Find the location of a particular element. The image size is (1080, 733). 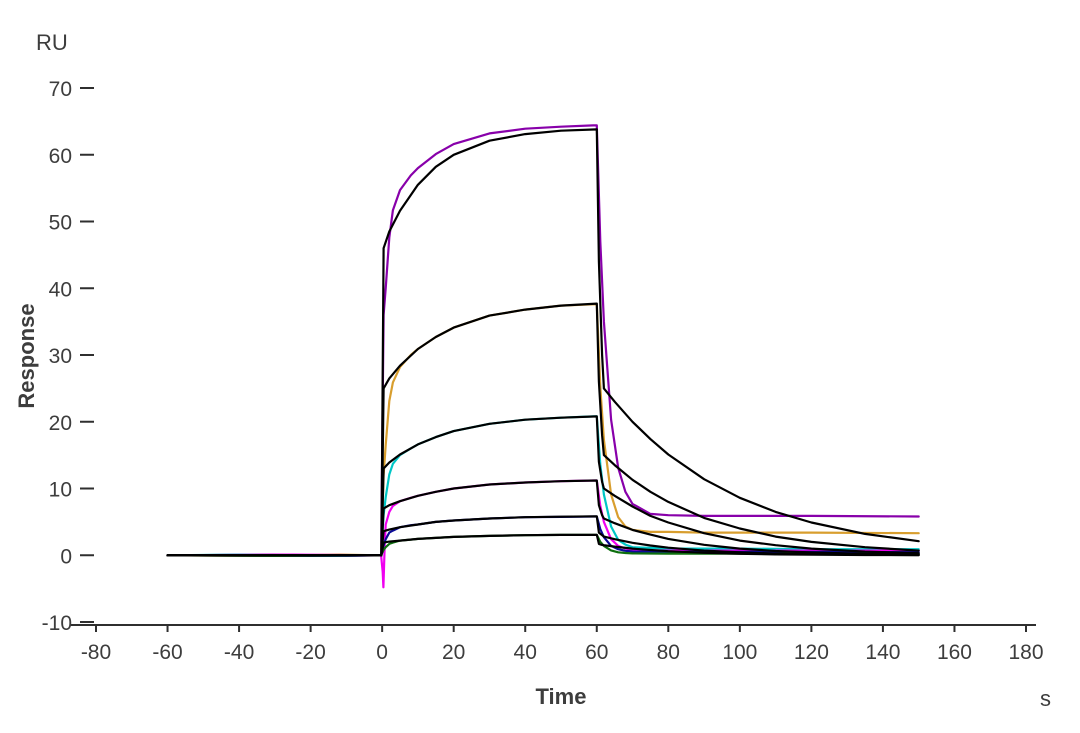

series-fit-cyan is located at coordinates (543, 486).